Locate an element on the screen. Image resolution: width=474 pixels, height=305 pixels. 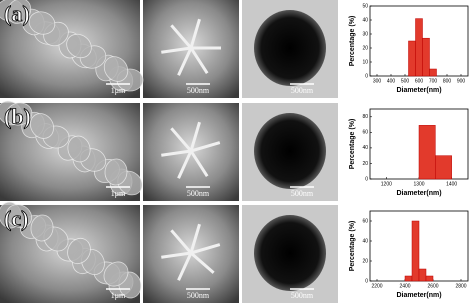
y-tick-label: 30 is located at coordinates (365, 34).